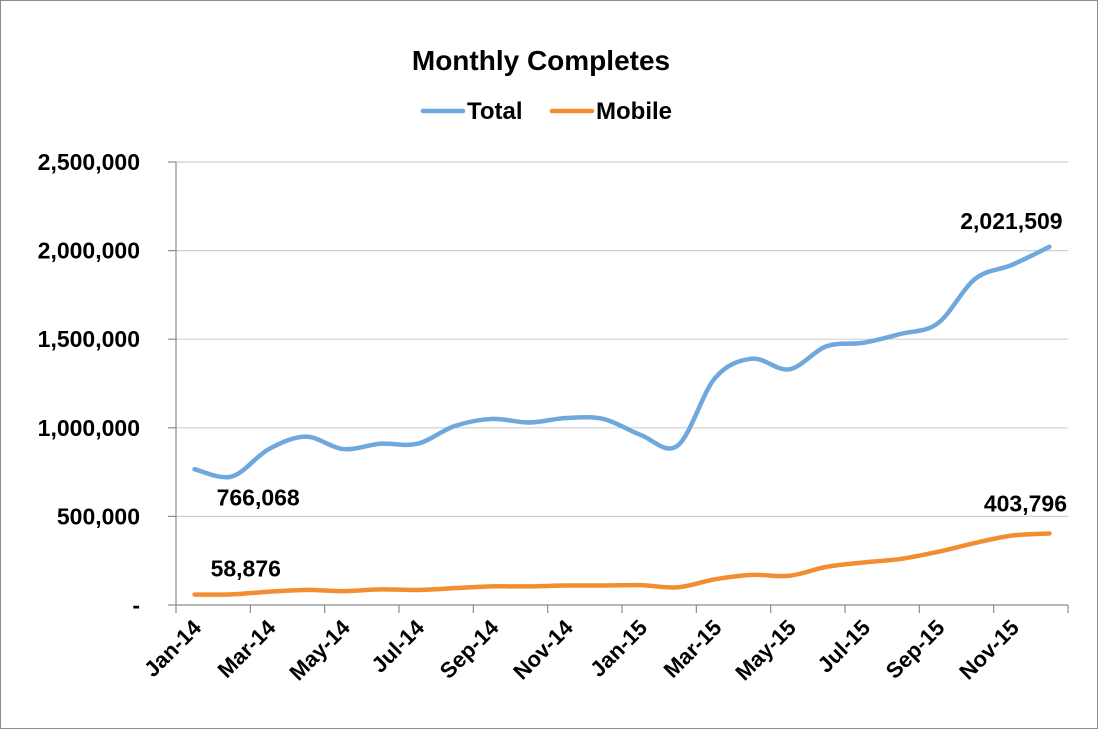  I want to click on y-tick-label: 500,000, so click(98, 516).